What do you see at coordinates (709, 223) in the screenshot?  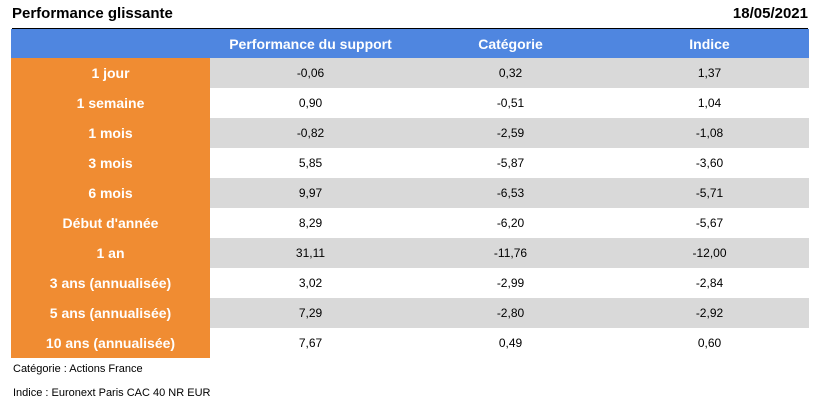 I see `indice-value: -5,67` at bounding box center [709, 223].